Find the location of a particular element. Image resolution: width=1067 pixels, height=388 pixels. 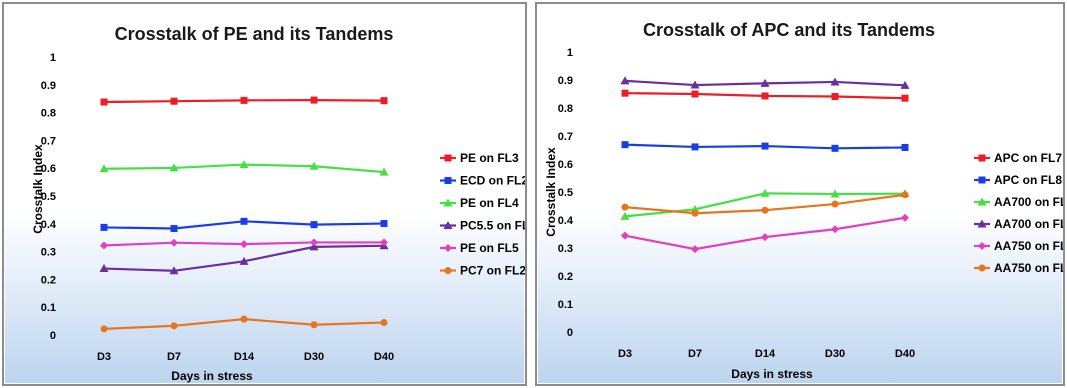

chart-title: Crosstalk of APC and its Tandems is located at coordinates (789, 30).